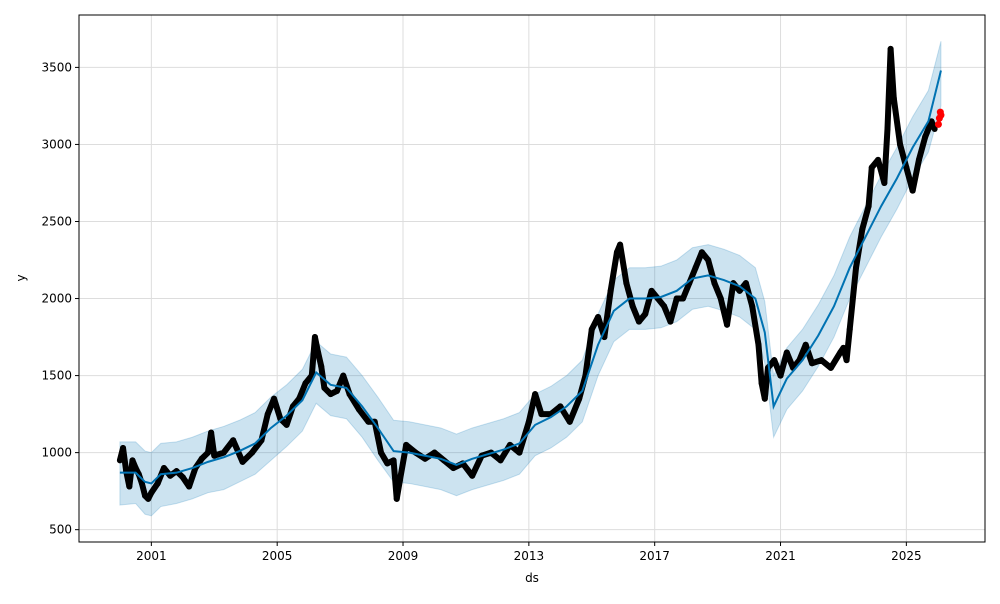 This screenshot has height=604, width=1000. What do you see at coordinates (780, 556) in the screenshot?
I see `x-tick-label: 2021` at bounding box center [780, 556].